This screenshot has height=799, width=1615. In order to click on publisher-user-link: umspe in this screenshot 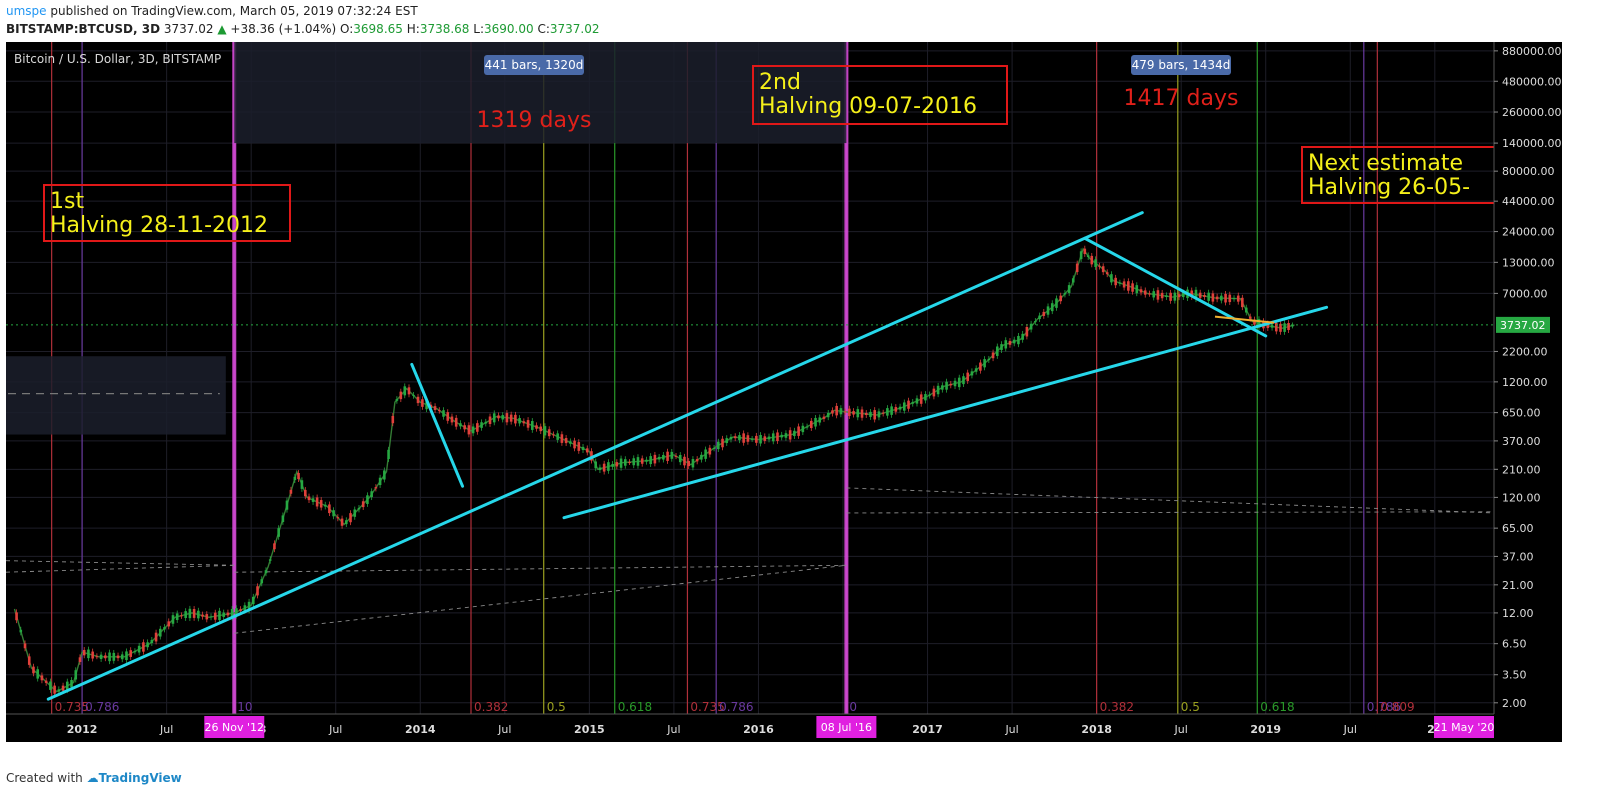, I will do `click(26, 11)`.